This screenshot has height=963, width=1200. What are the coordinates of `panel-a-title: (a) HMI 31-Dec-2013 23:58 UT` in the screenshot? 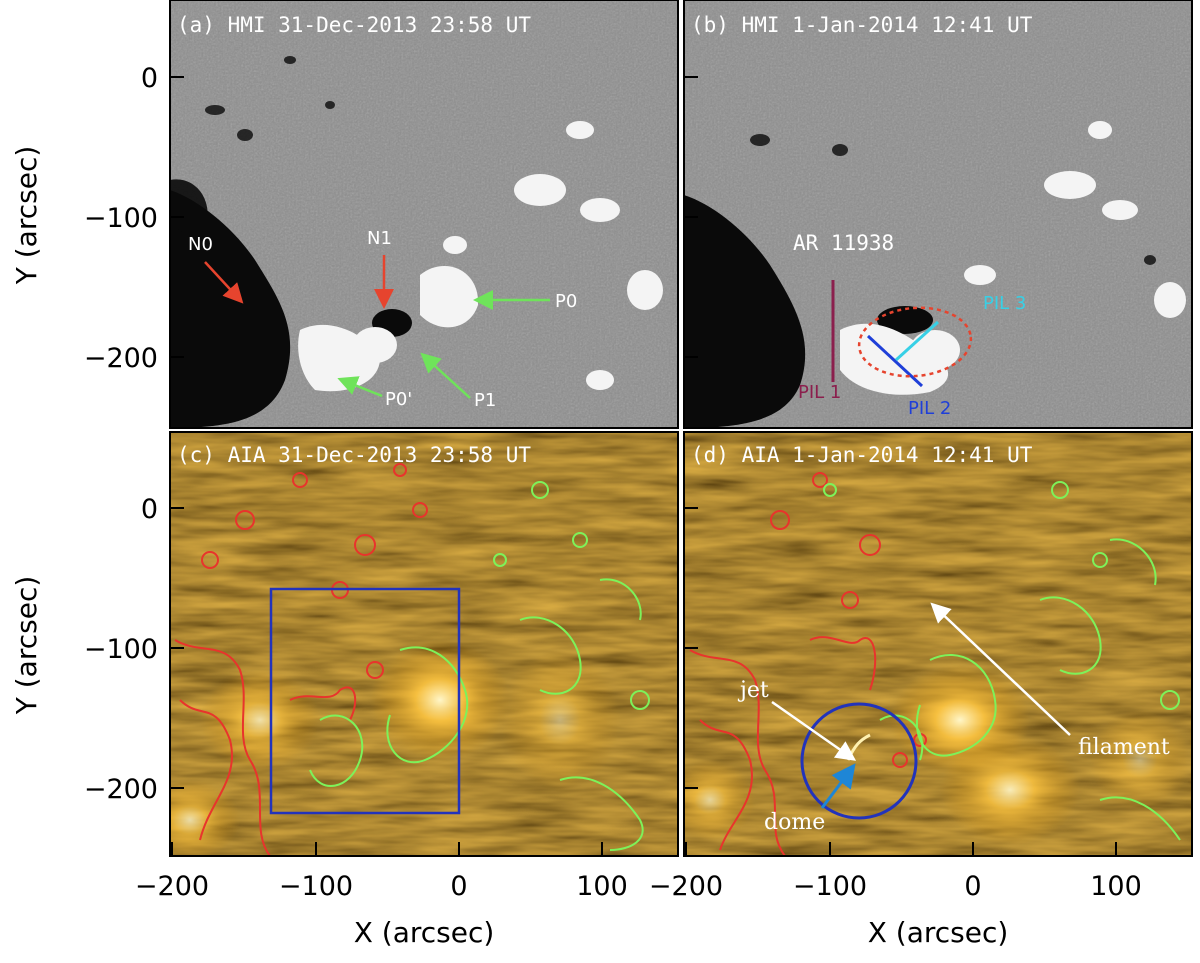 It's located at (354, 25).